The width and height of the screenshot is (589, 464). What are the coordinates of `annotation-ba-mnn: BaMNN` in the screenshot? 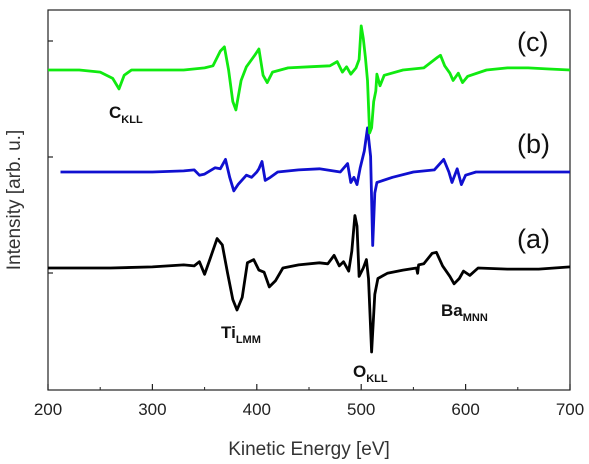 It's located at (464, 312).